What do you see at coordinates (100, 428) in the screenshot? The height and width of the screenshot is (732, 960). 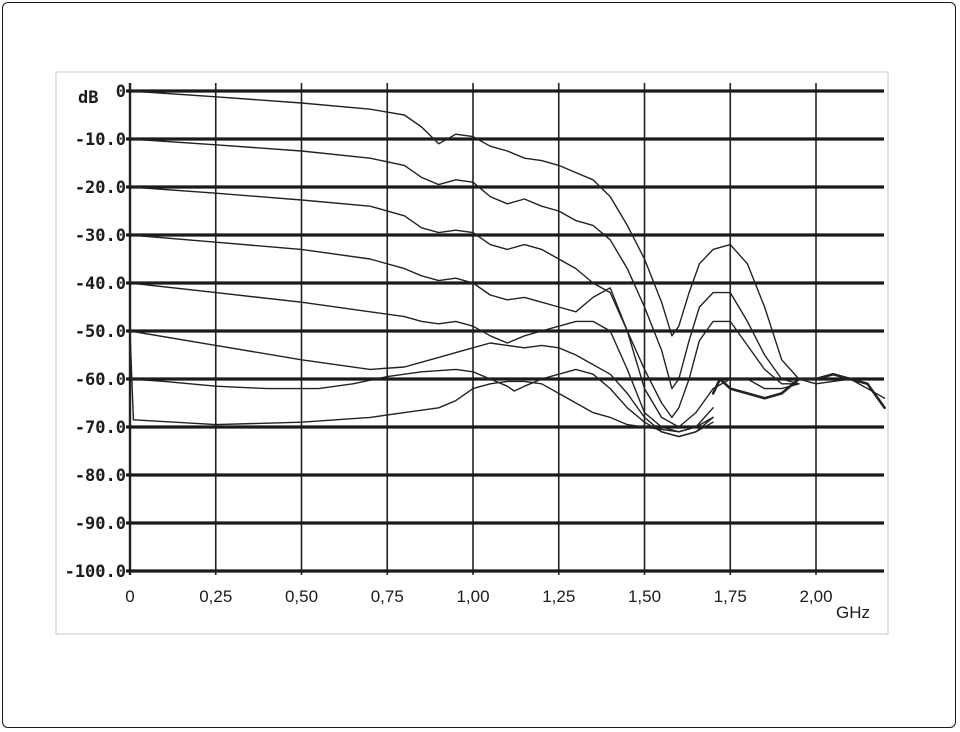 I see `y-tick-label: -70.0` at bounding box center [100, 428].